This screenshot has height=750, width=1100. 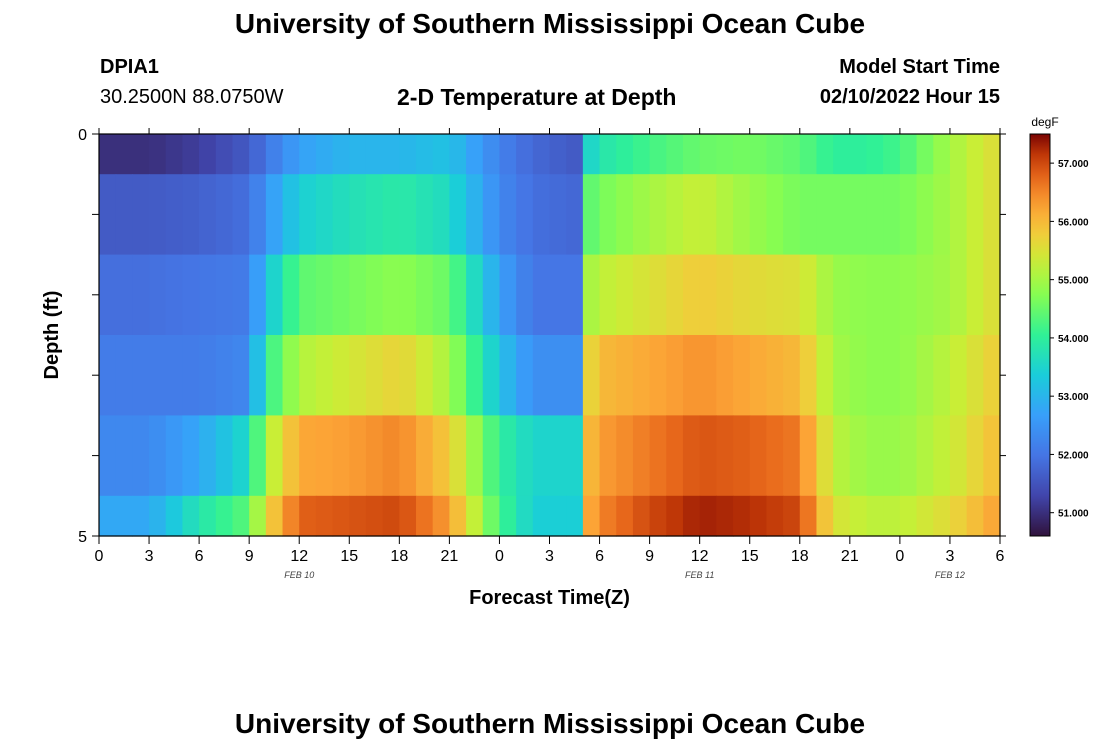 I want to click on x-tick-label: 9, so click(x=649, y=556).